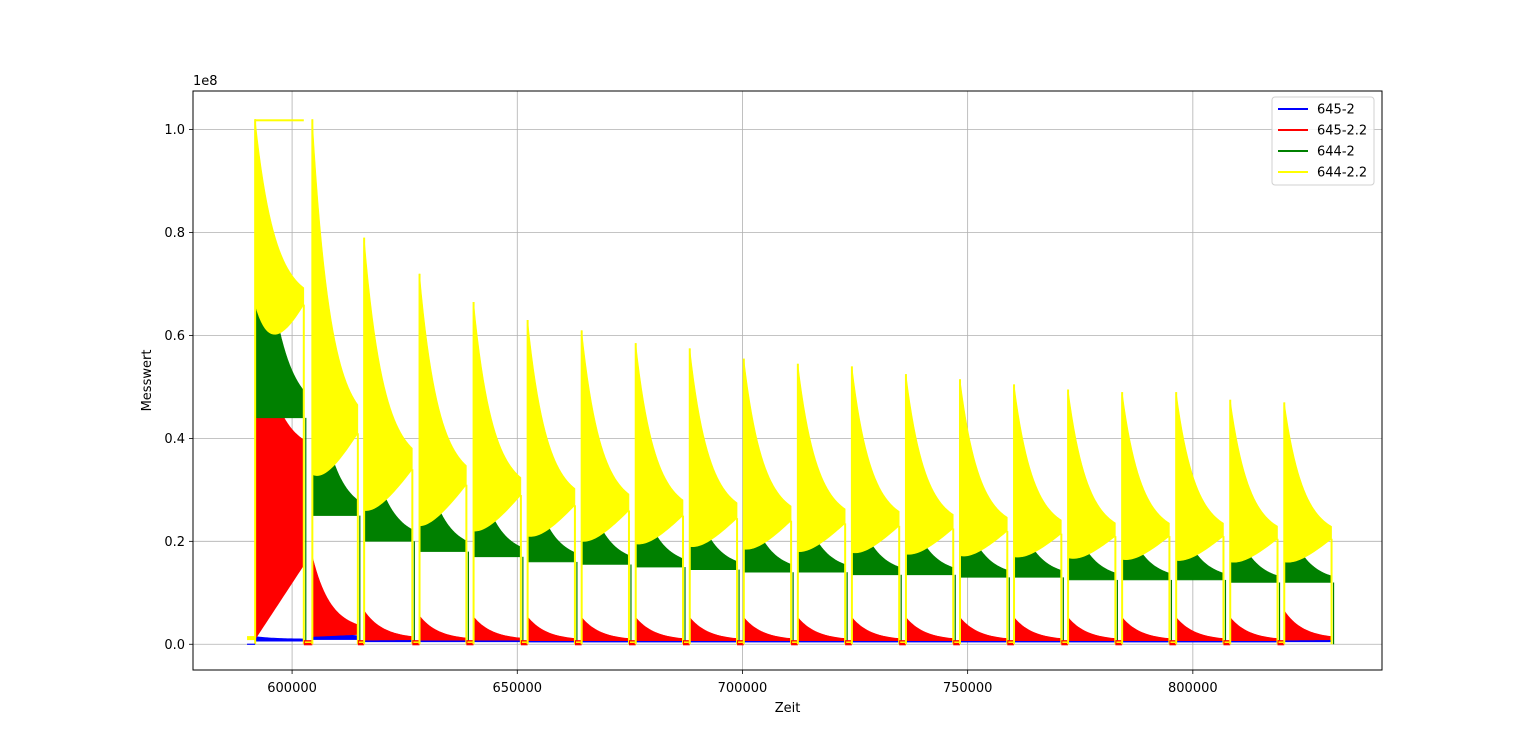  I want to click on legend-label: 645-2, so click(1336, 110).